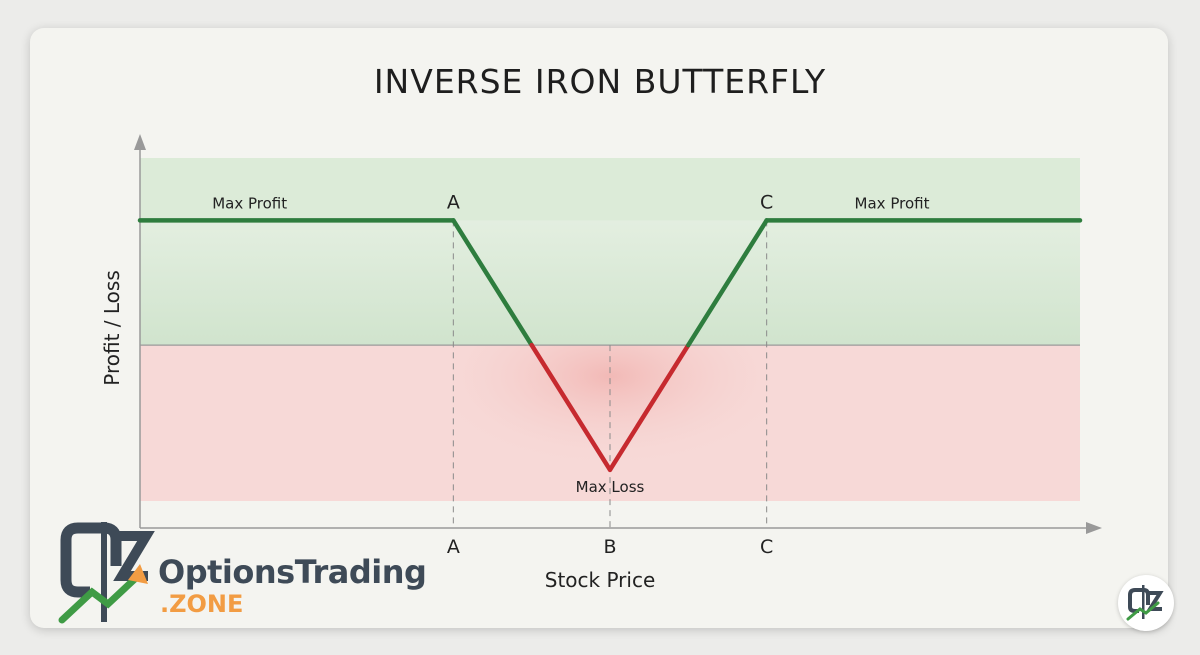 The image size is (1200, 655). I want to click on options-trading-zone-badge-icon, so click(1145, 603).